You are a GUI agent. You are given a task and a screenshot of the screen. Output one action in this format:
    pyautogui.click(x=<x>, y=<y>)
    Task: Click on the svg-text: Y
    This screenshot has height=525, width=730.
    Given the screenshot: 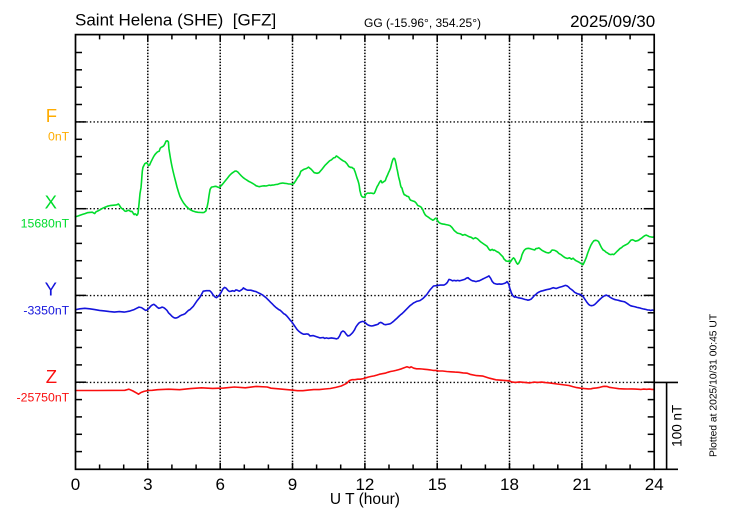 What is the action you would take?
    pyautogui.click(x=51, y=289)
    